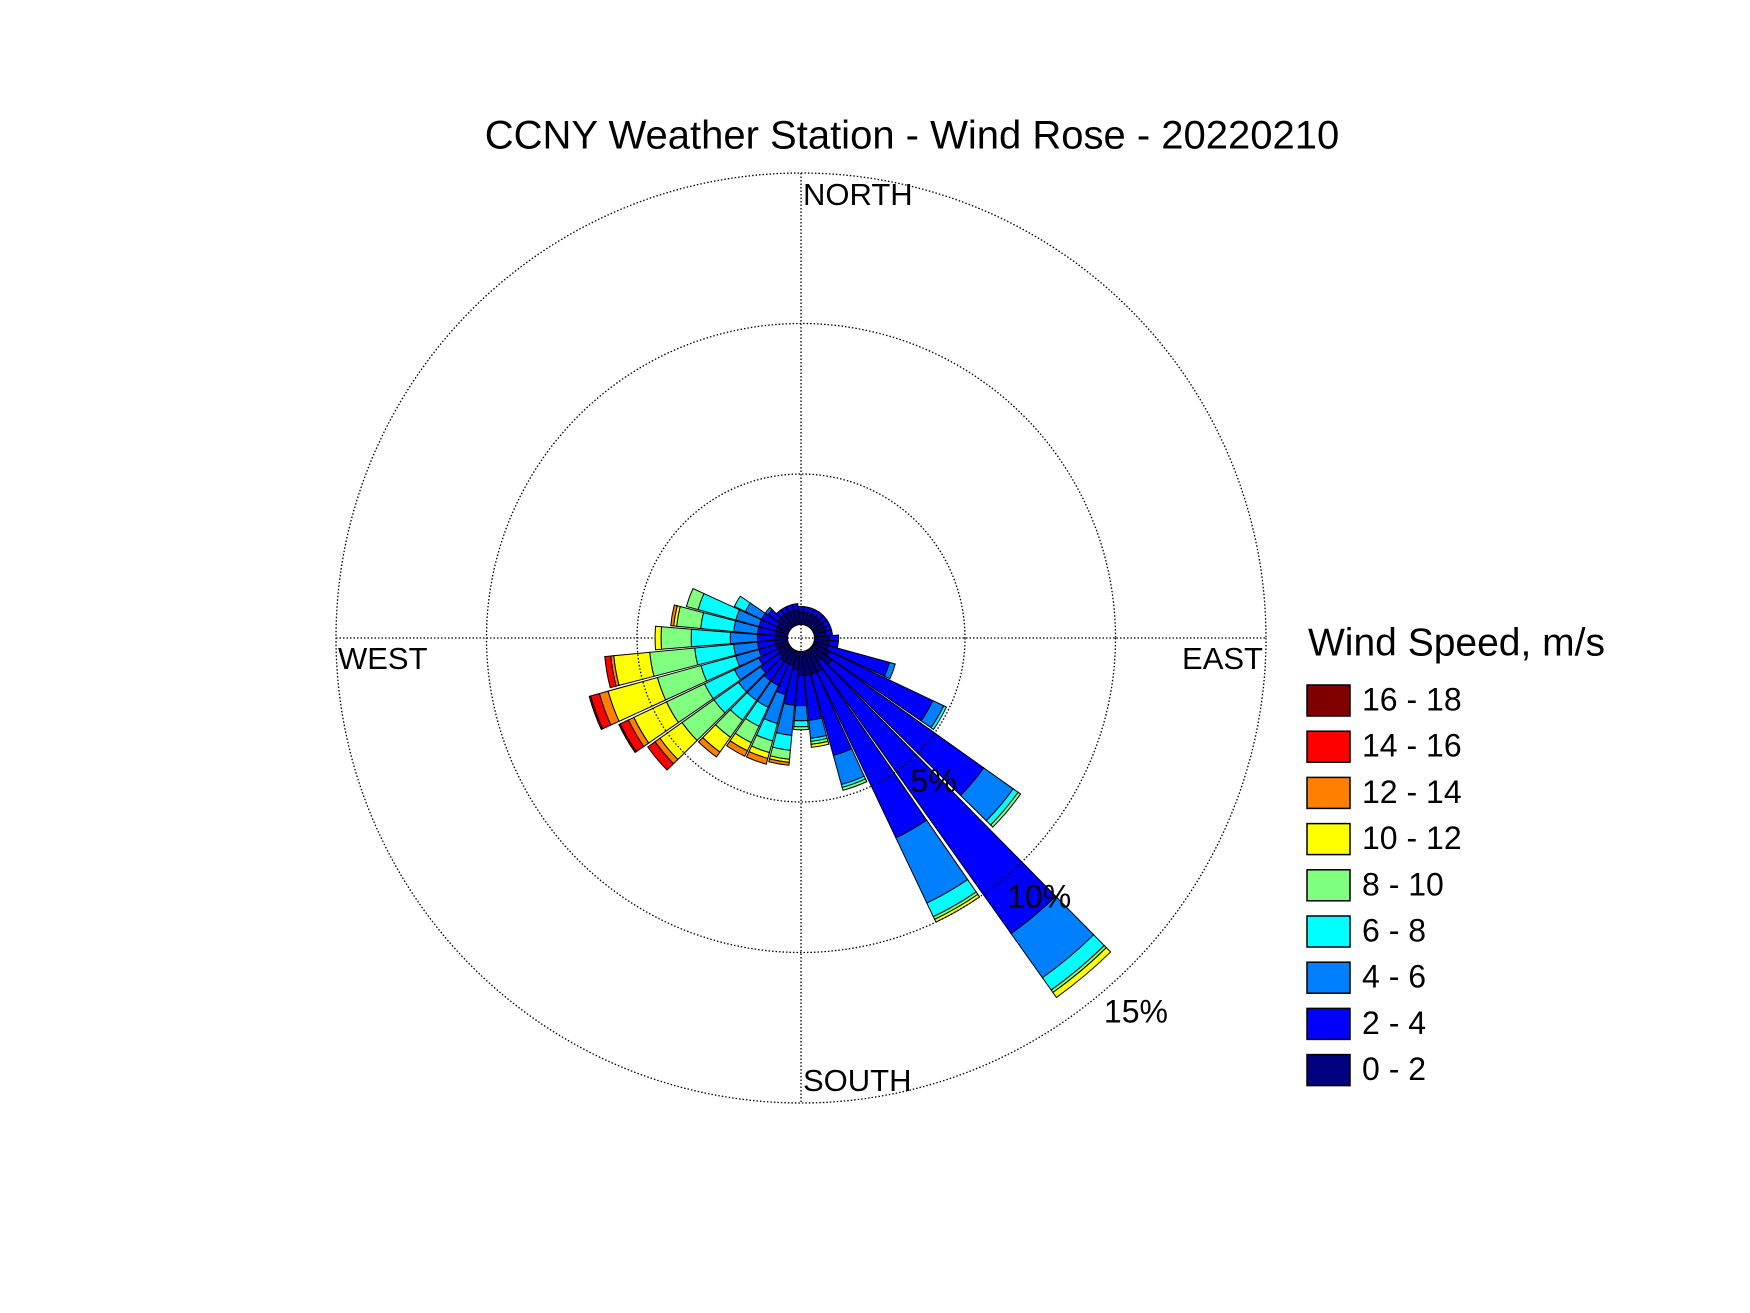 The width and height of the screenshot is (1750, 1313). What do you see at coordinates (383, 658) in the screenshot?
I see `direction-label: WEST` at bounding box center [383, 658].